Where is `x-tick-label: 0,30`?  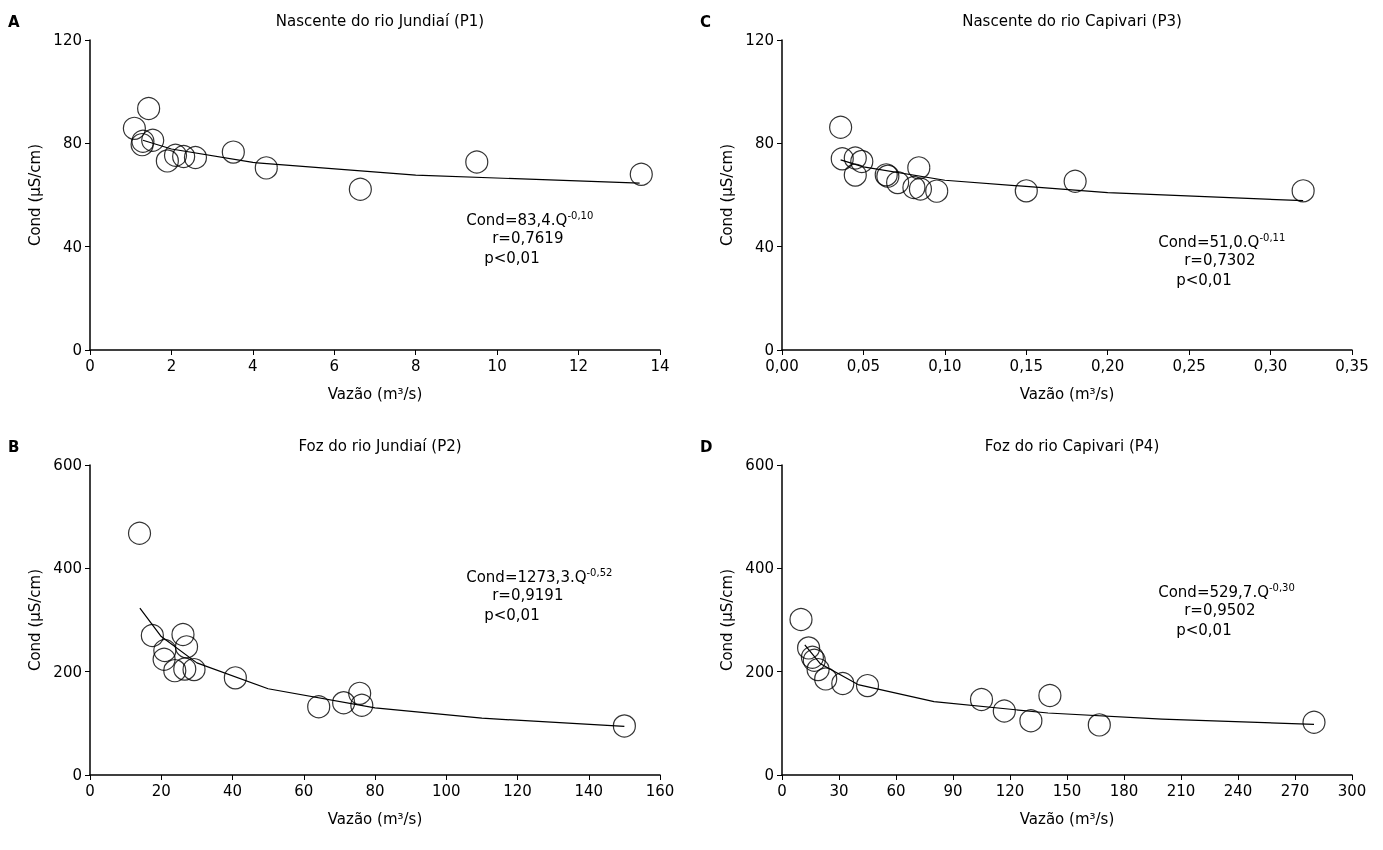 x-tick-label: 0,30 is located at coordinates (1270, 365).